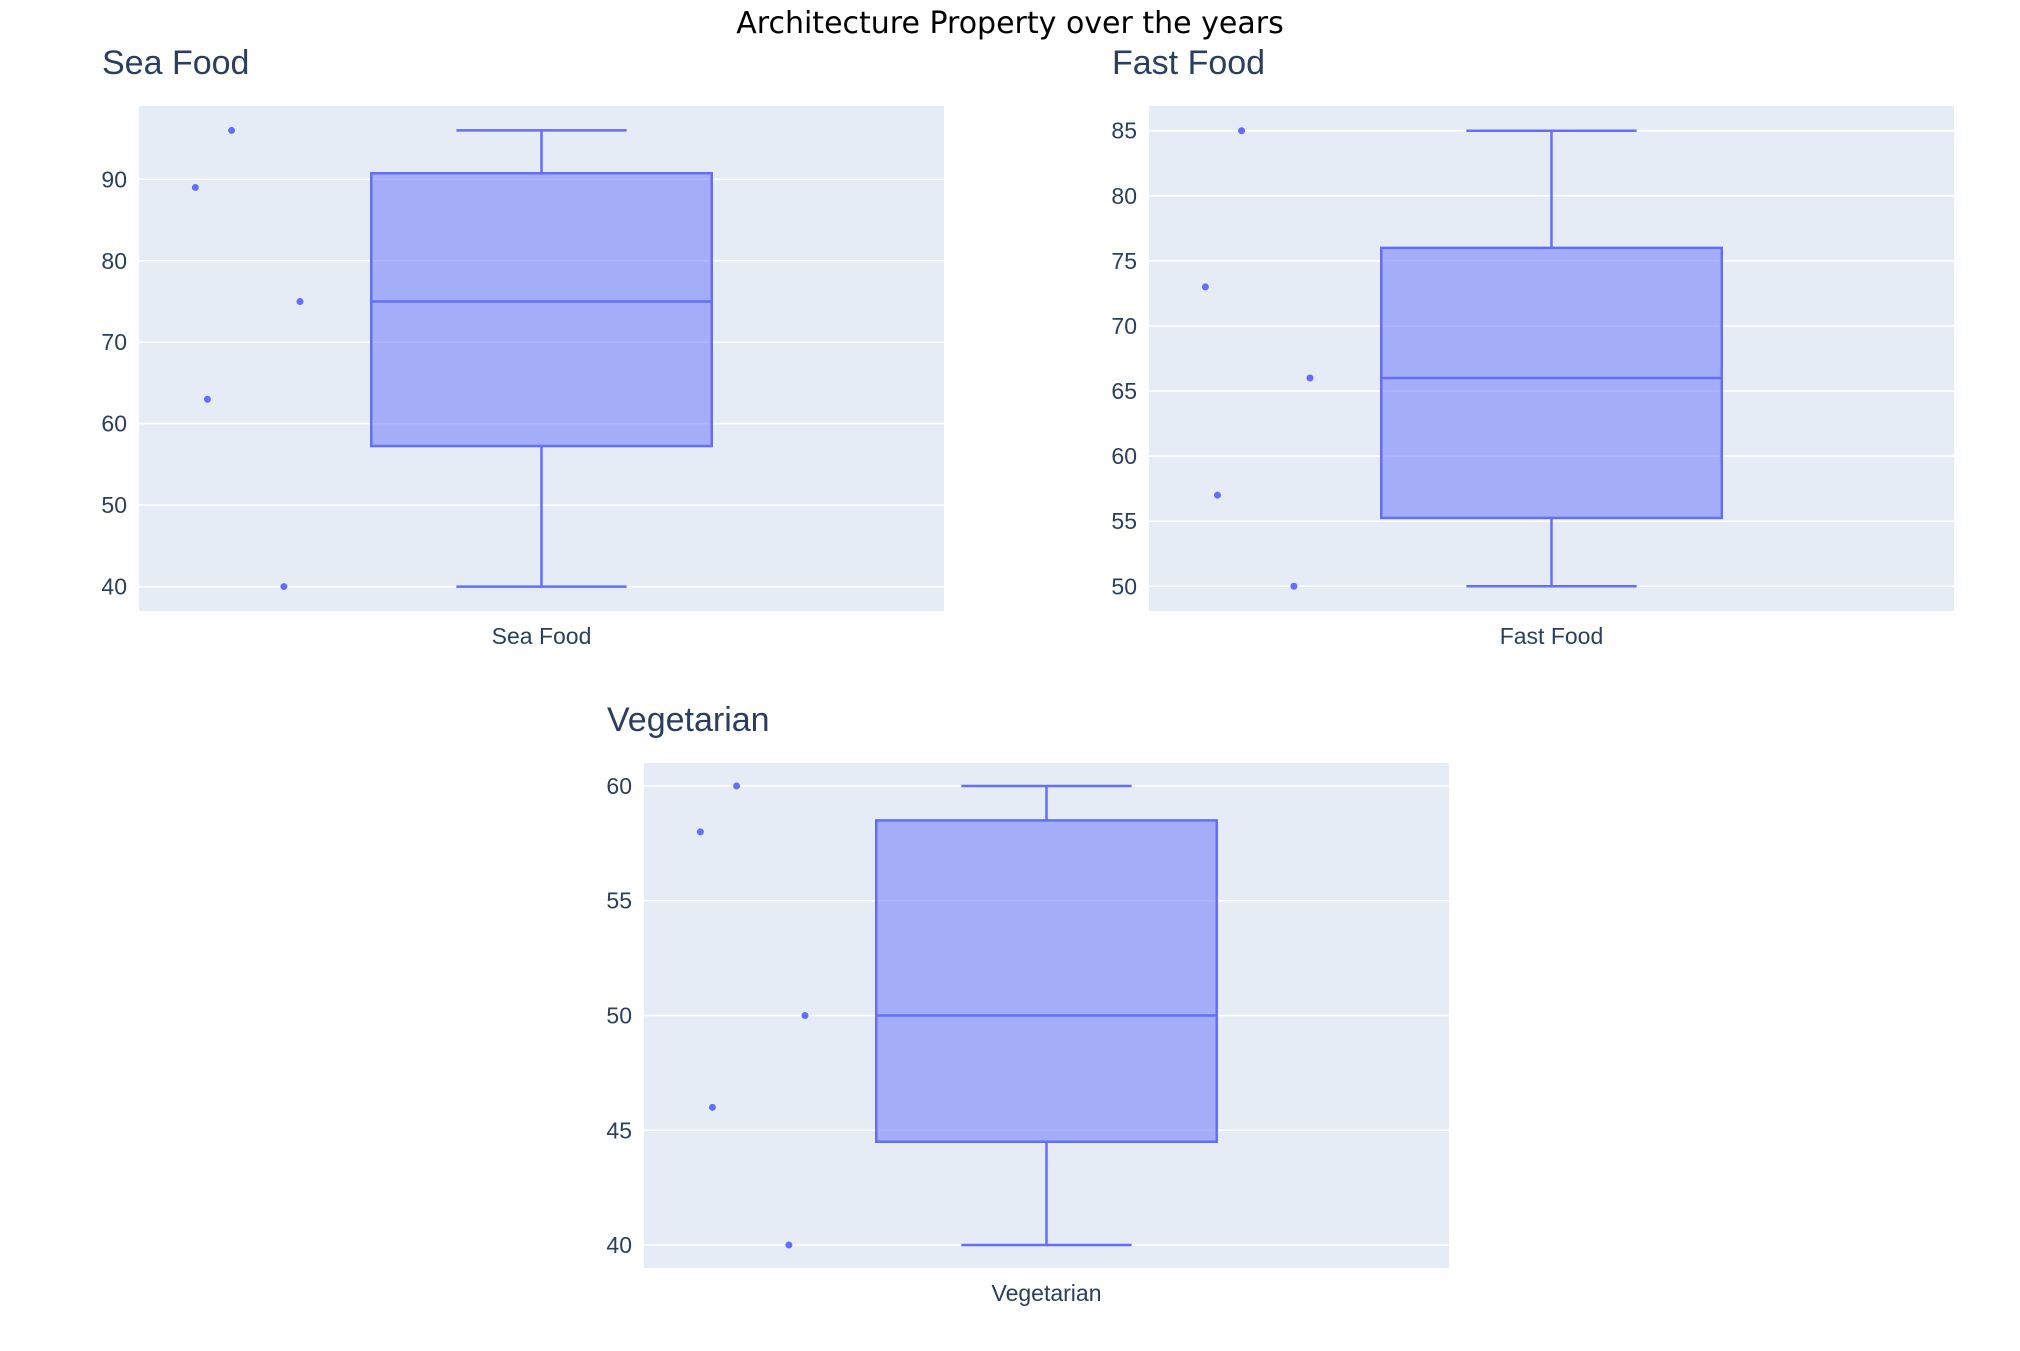 This screenshot has width=2020, height=1351. Describe the element at coordinates (1188, 63) in the screenshot. I see `subplot-title: Fast Food` at that location.